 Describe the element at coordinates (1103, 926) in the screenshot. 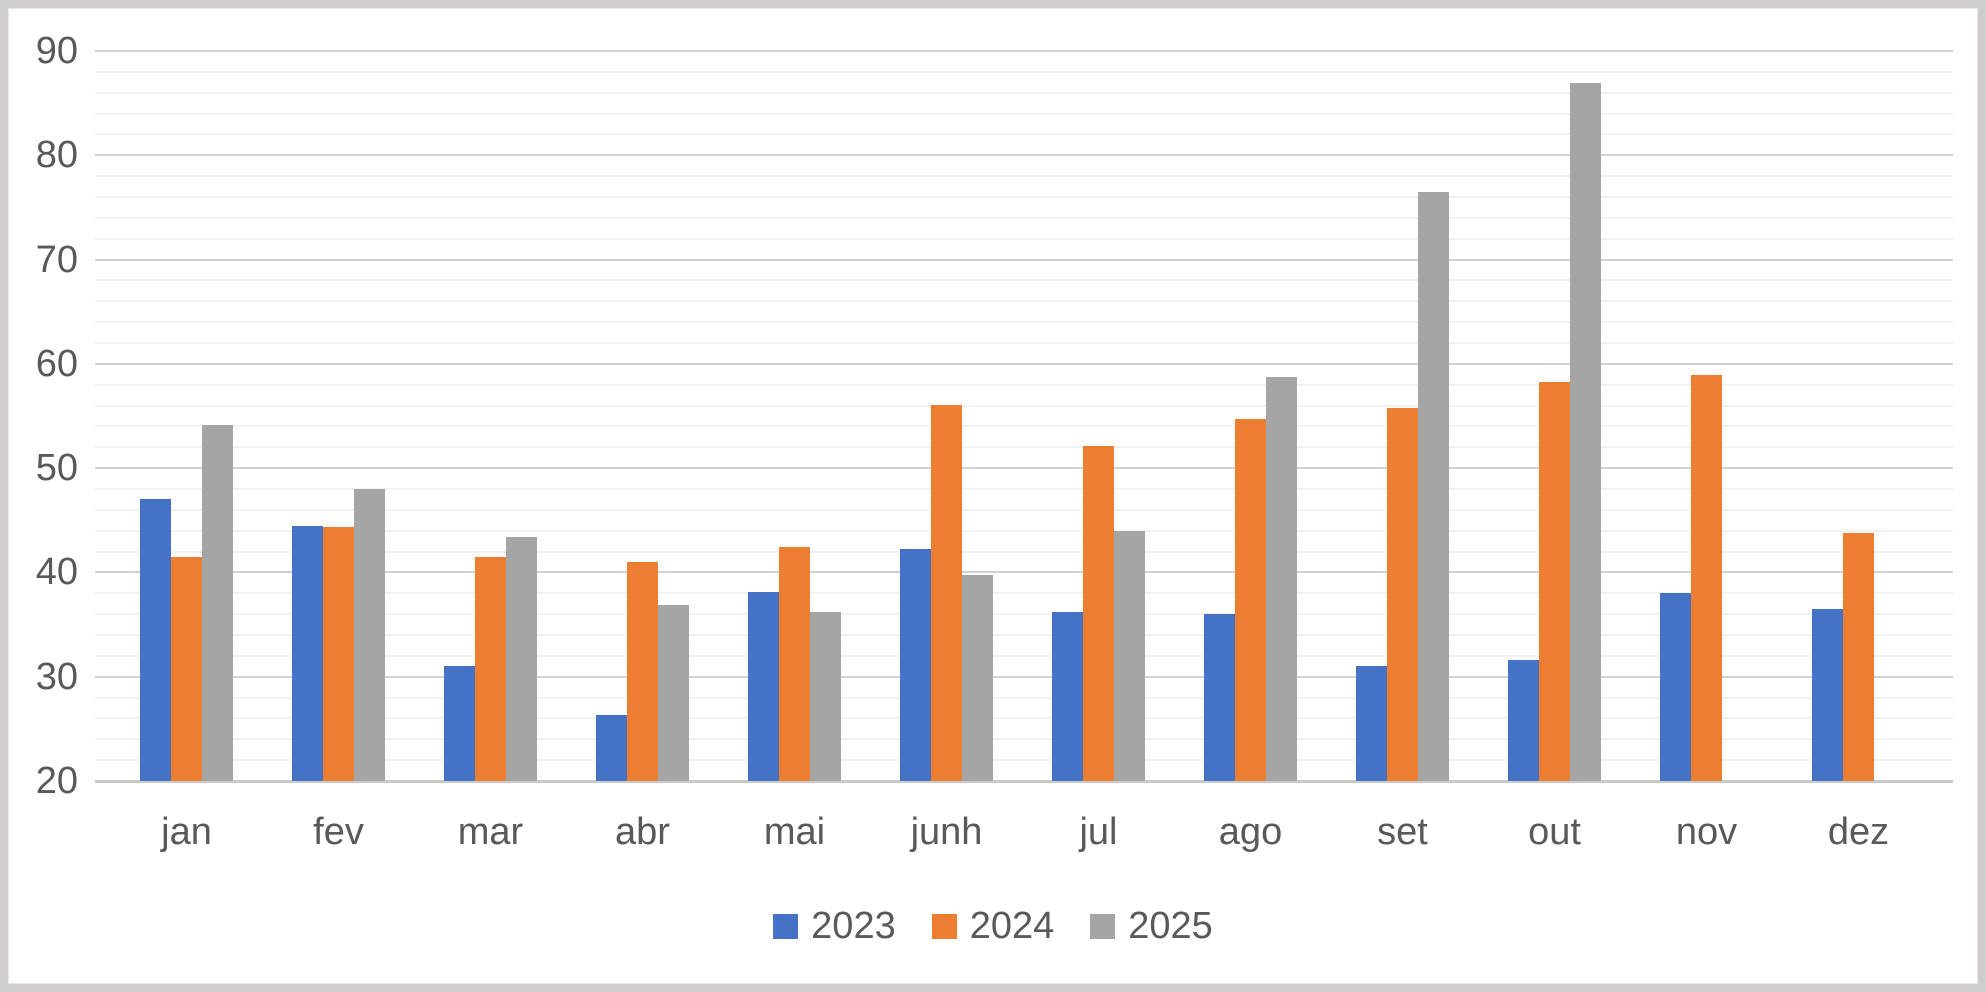

I see `legend-swatch-2025` at that location.